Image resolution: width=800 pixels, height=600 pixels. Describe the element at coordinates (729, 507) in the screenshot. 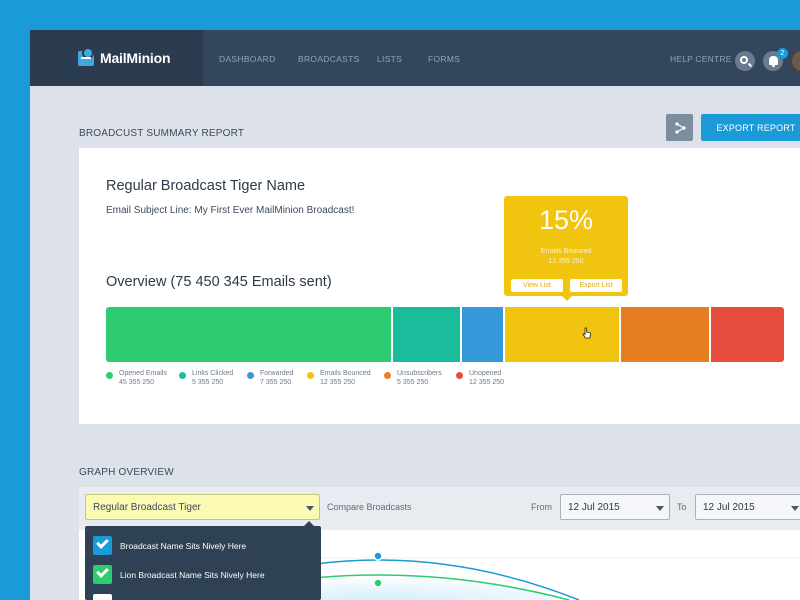

I see `to-date-value: 12 Jul 2015` at that location.